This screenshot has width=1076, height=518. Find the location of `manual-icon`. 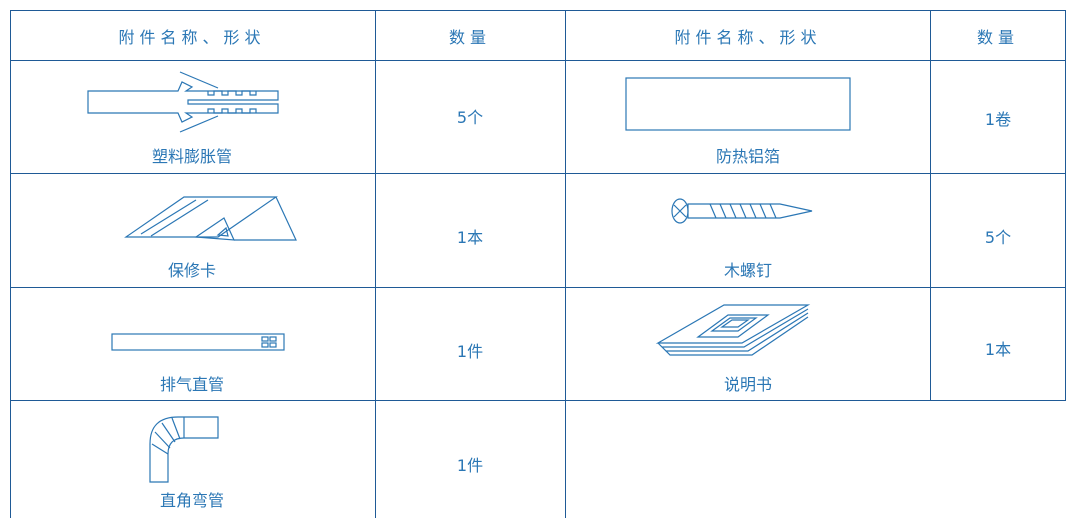

manual-icon is located at coordinates (733, 330).